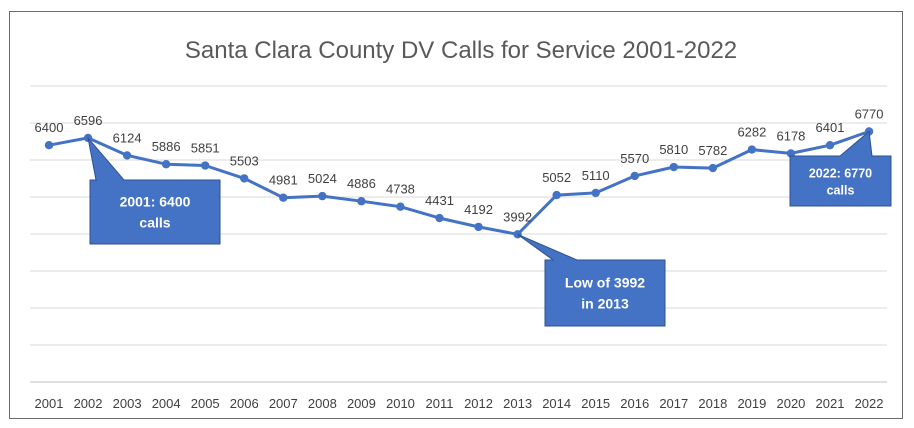 The width and height of the screenshot is (914, 428). What do you see at coordinates (49, 145) in the screenshot?
I see `data-point-2001` at bounding box center [49, 145].